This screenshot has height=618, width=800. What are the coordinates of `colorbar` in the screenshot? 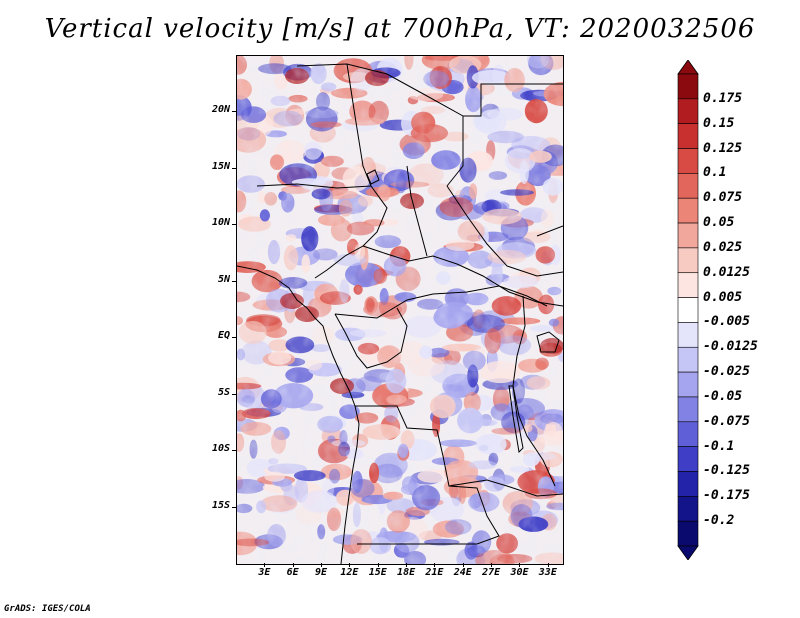 It's located at (688, 310).